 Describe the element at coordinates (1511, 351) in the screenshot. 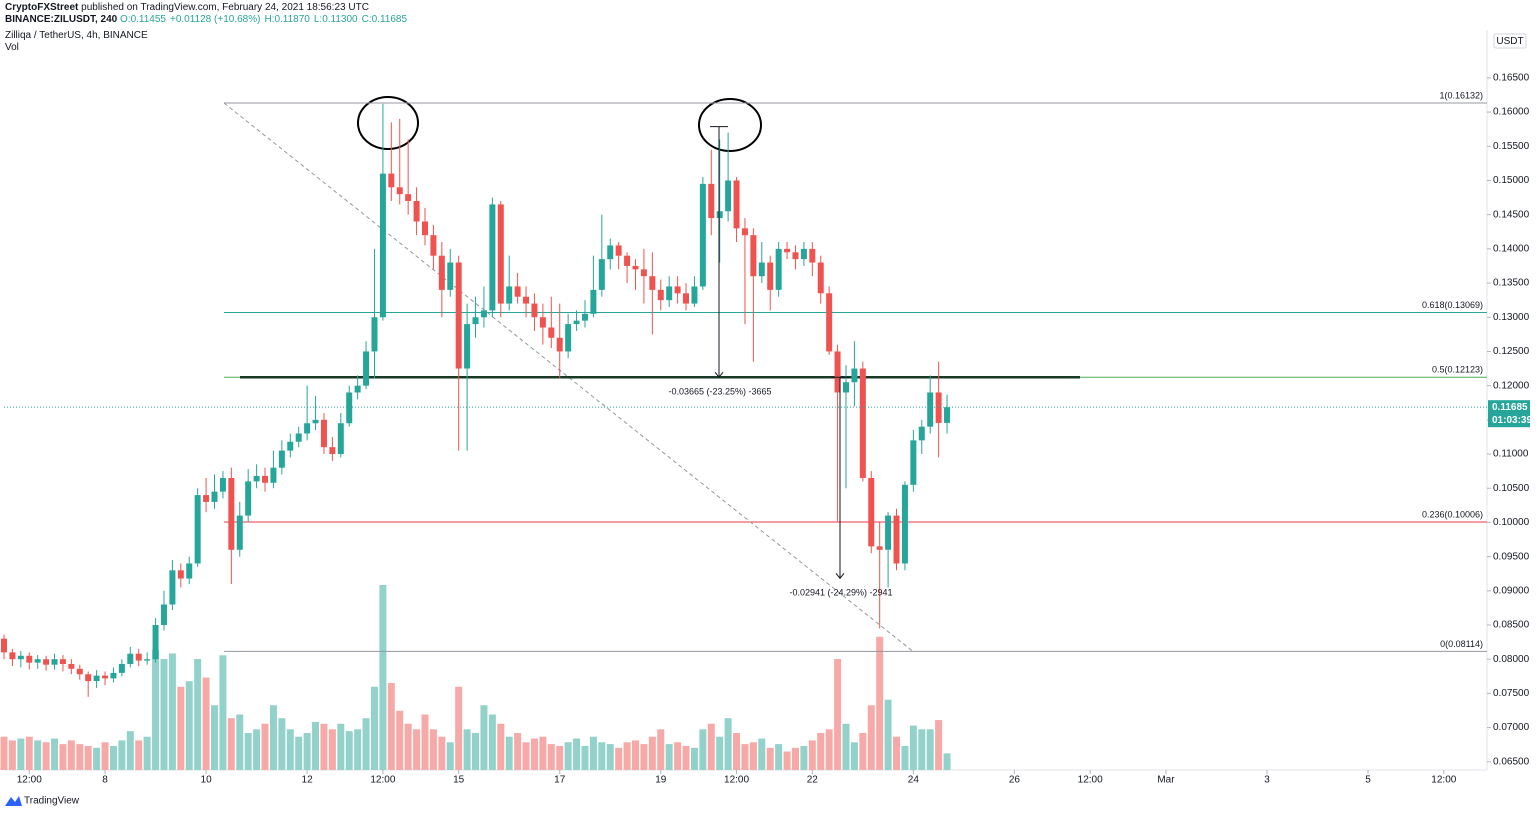

I see `y-tick-label: 0.12500` at that location.